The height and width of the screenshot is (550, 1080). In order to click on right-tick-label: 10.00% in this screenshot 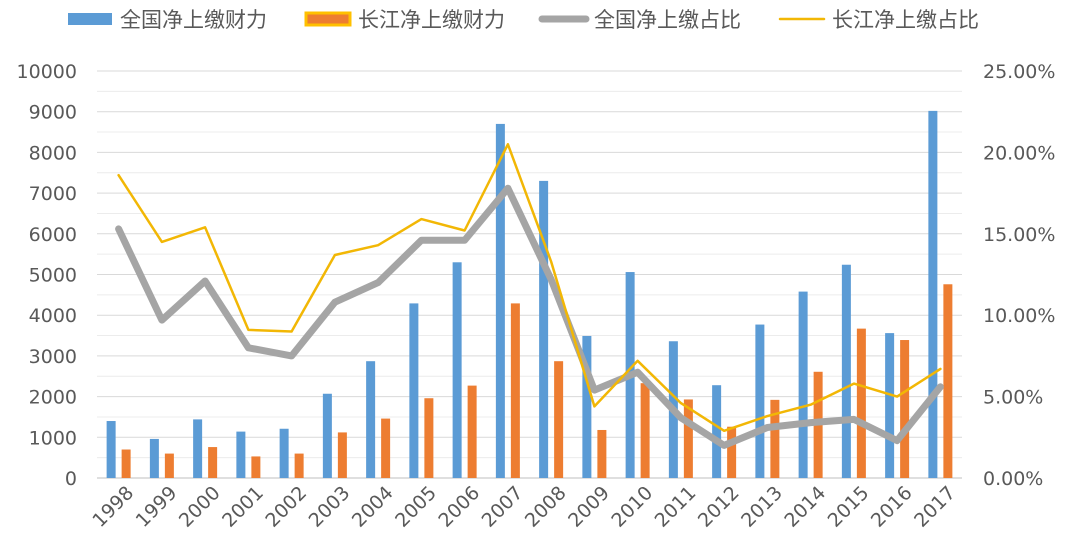, I will do `click(1019, 316)`.